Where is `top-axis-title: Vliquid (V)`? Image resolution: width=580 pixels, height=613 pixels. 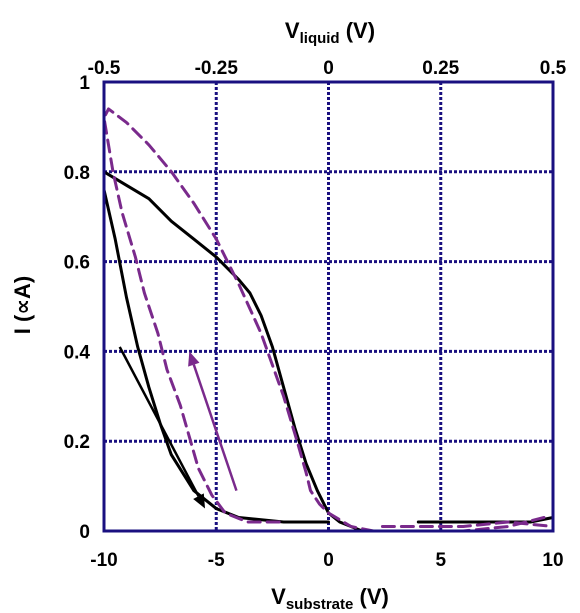 top-axis-title: Vliquid (V) is located at coordinates (330, 32).